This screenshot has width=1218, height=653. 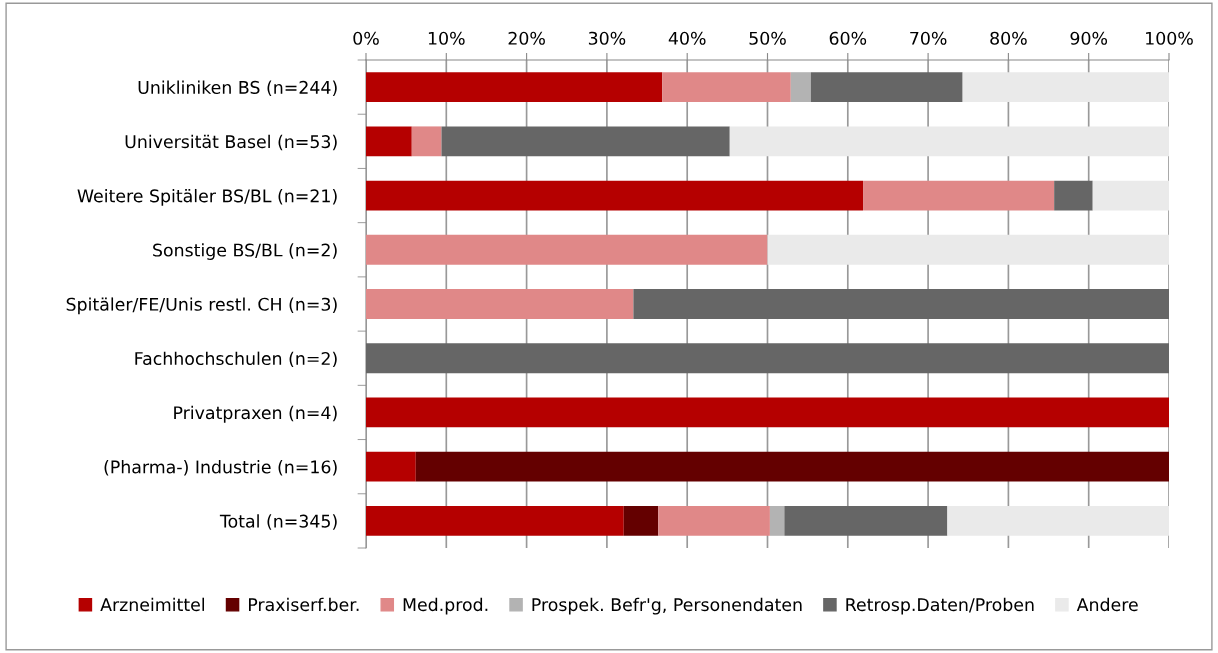 I want to click on y-tick-label: Total (n=345), so click(x=278, y=522).